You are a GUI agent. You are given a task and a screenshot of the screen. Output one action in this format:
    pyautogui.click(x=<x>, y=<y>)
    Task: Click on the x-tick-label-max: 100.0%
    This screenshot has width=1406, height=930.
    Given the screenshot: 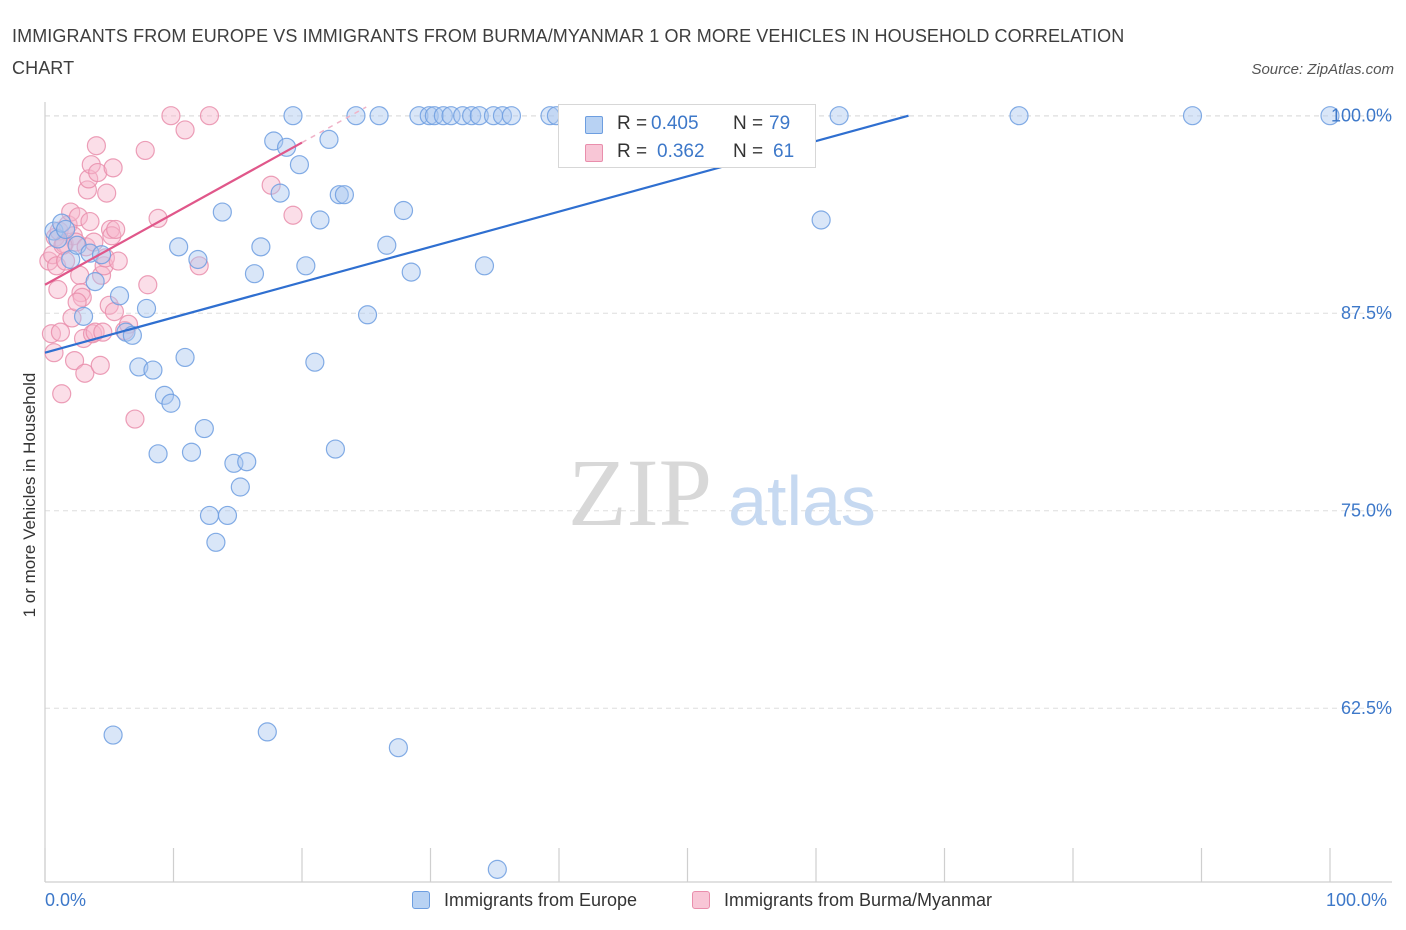 What is the action you would take?
    pyautogui.click(x=1357, y=900)
    